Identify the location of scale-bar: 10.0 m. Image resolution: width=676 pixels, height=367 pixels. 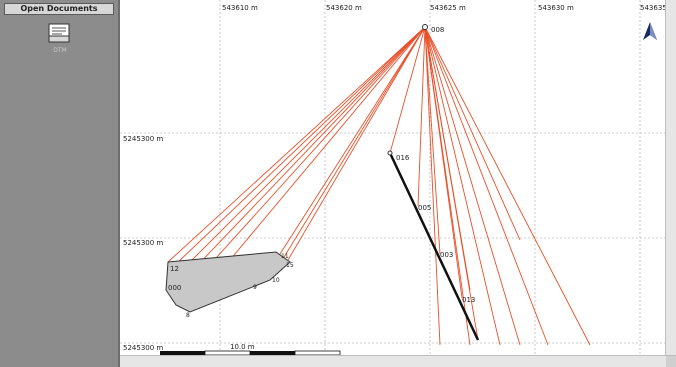
(250, 349).